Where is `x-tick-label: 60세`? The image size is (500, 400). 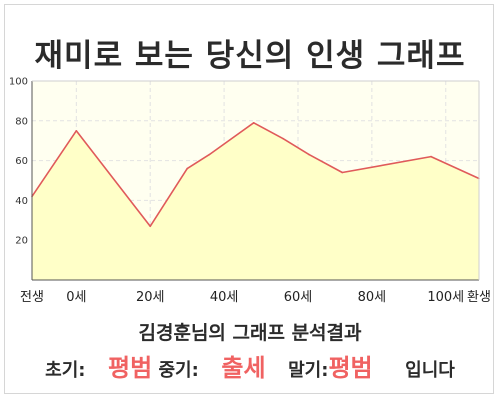 x-tick-label: 60세 is located at coordinates (298, 297).